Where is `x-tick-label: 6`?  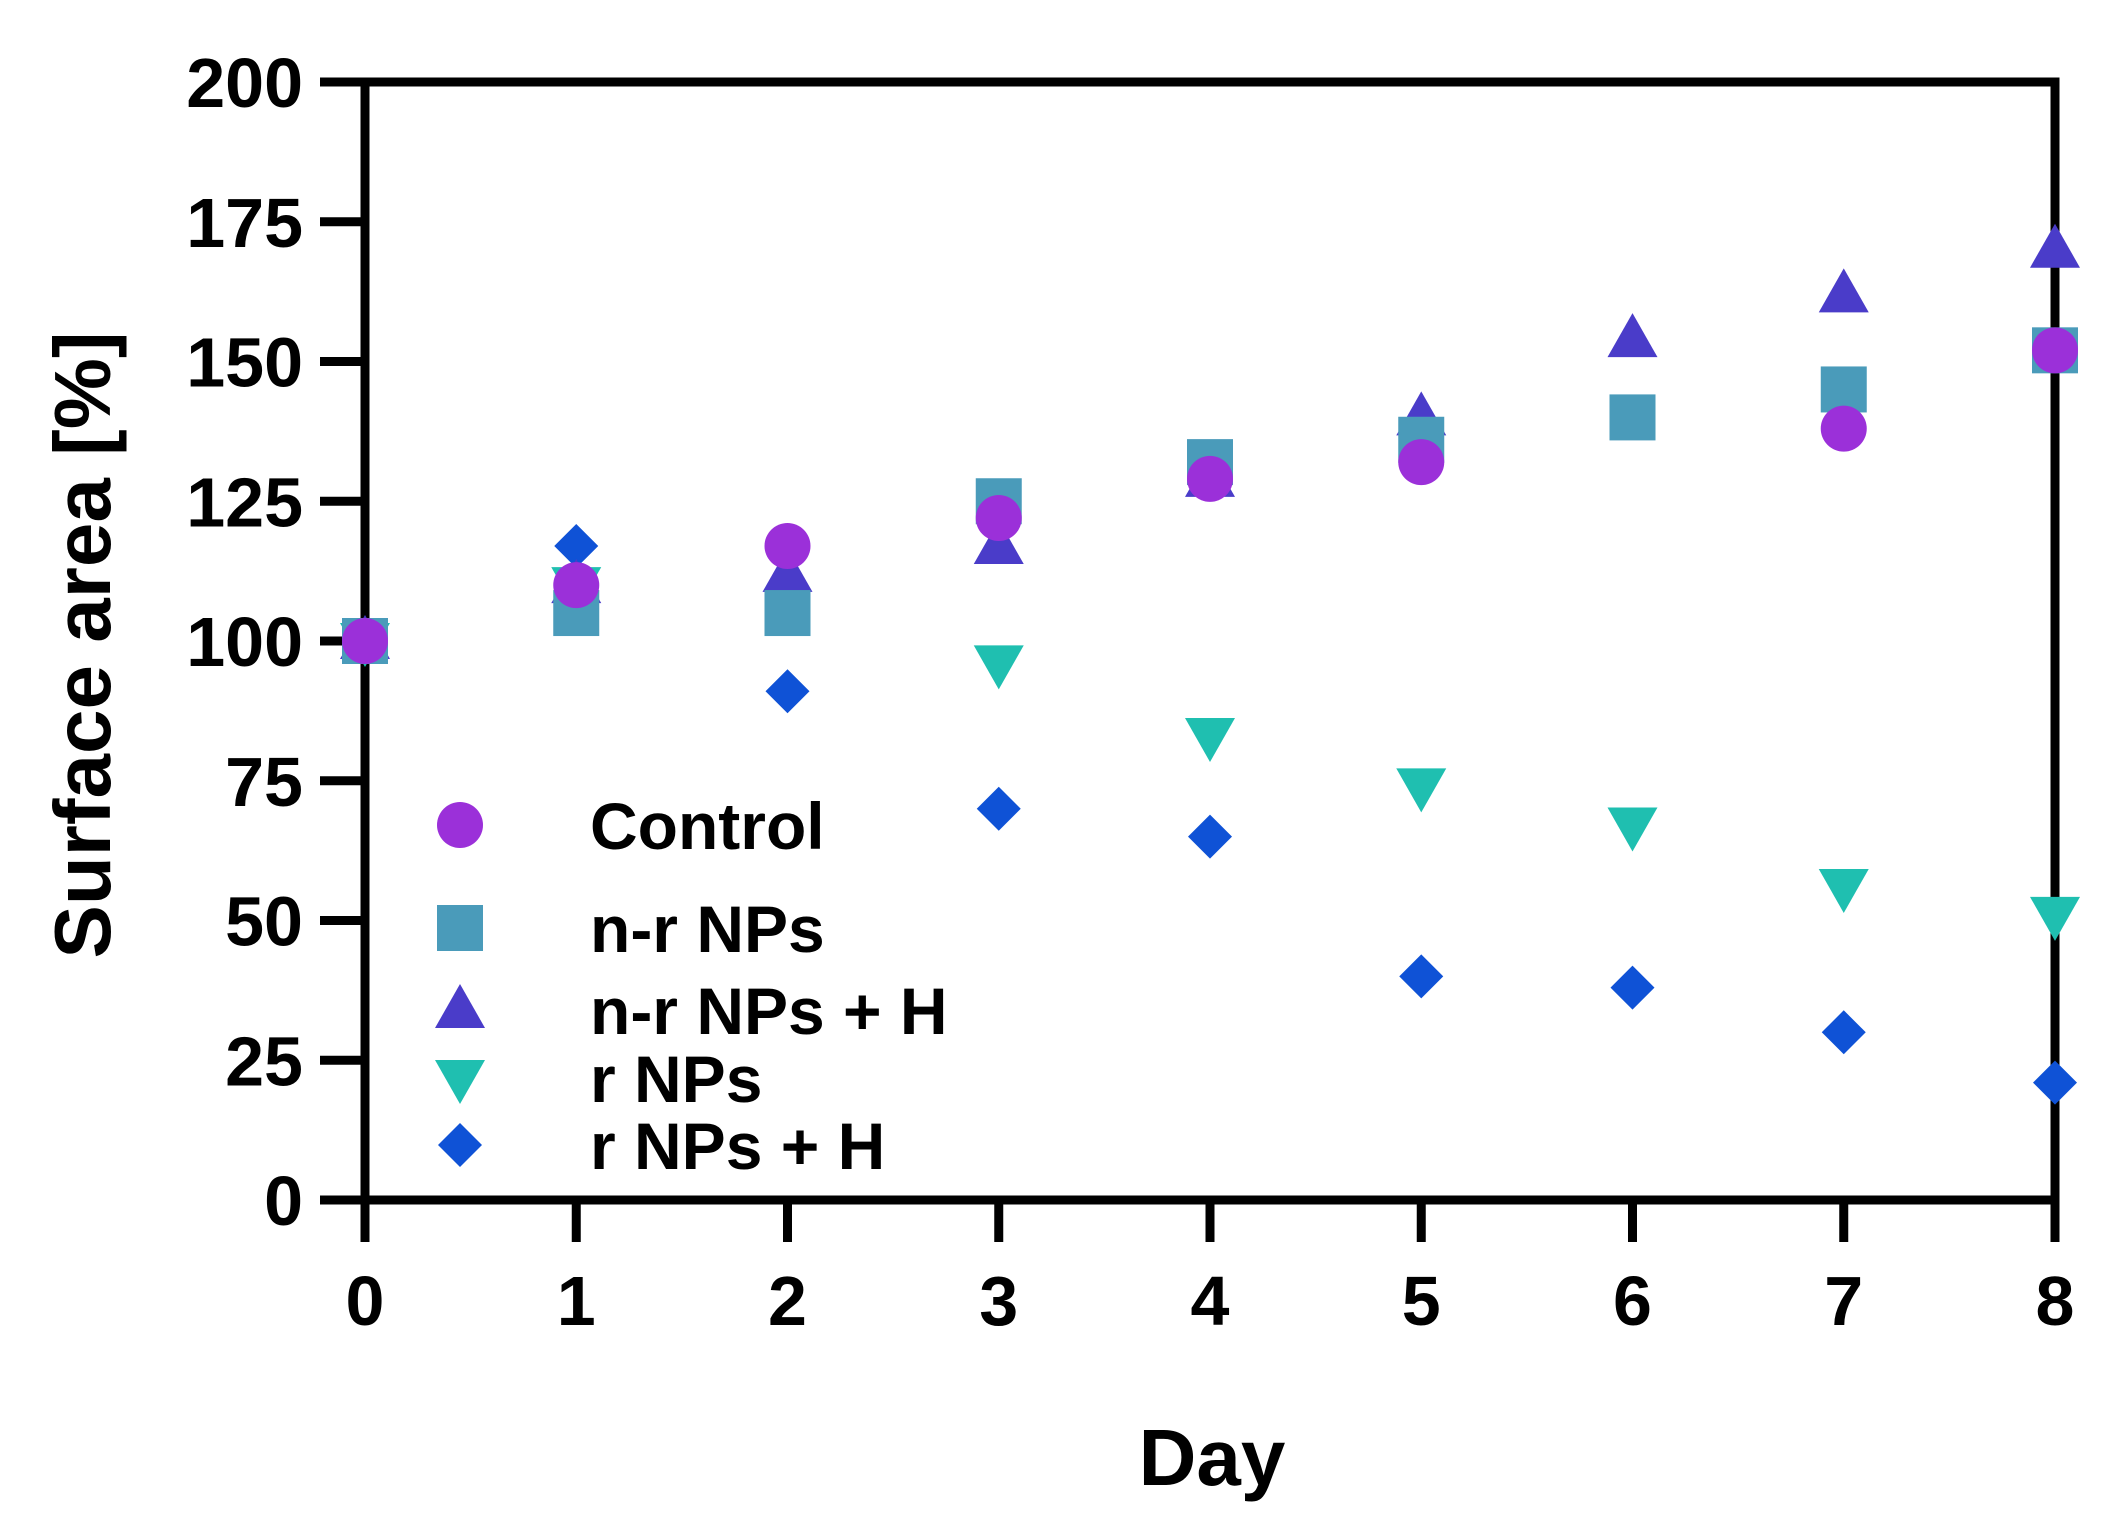
x-tick-label: 6 is located at coordinates (1632, 1301).